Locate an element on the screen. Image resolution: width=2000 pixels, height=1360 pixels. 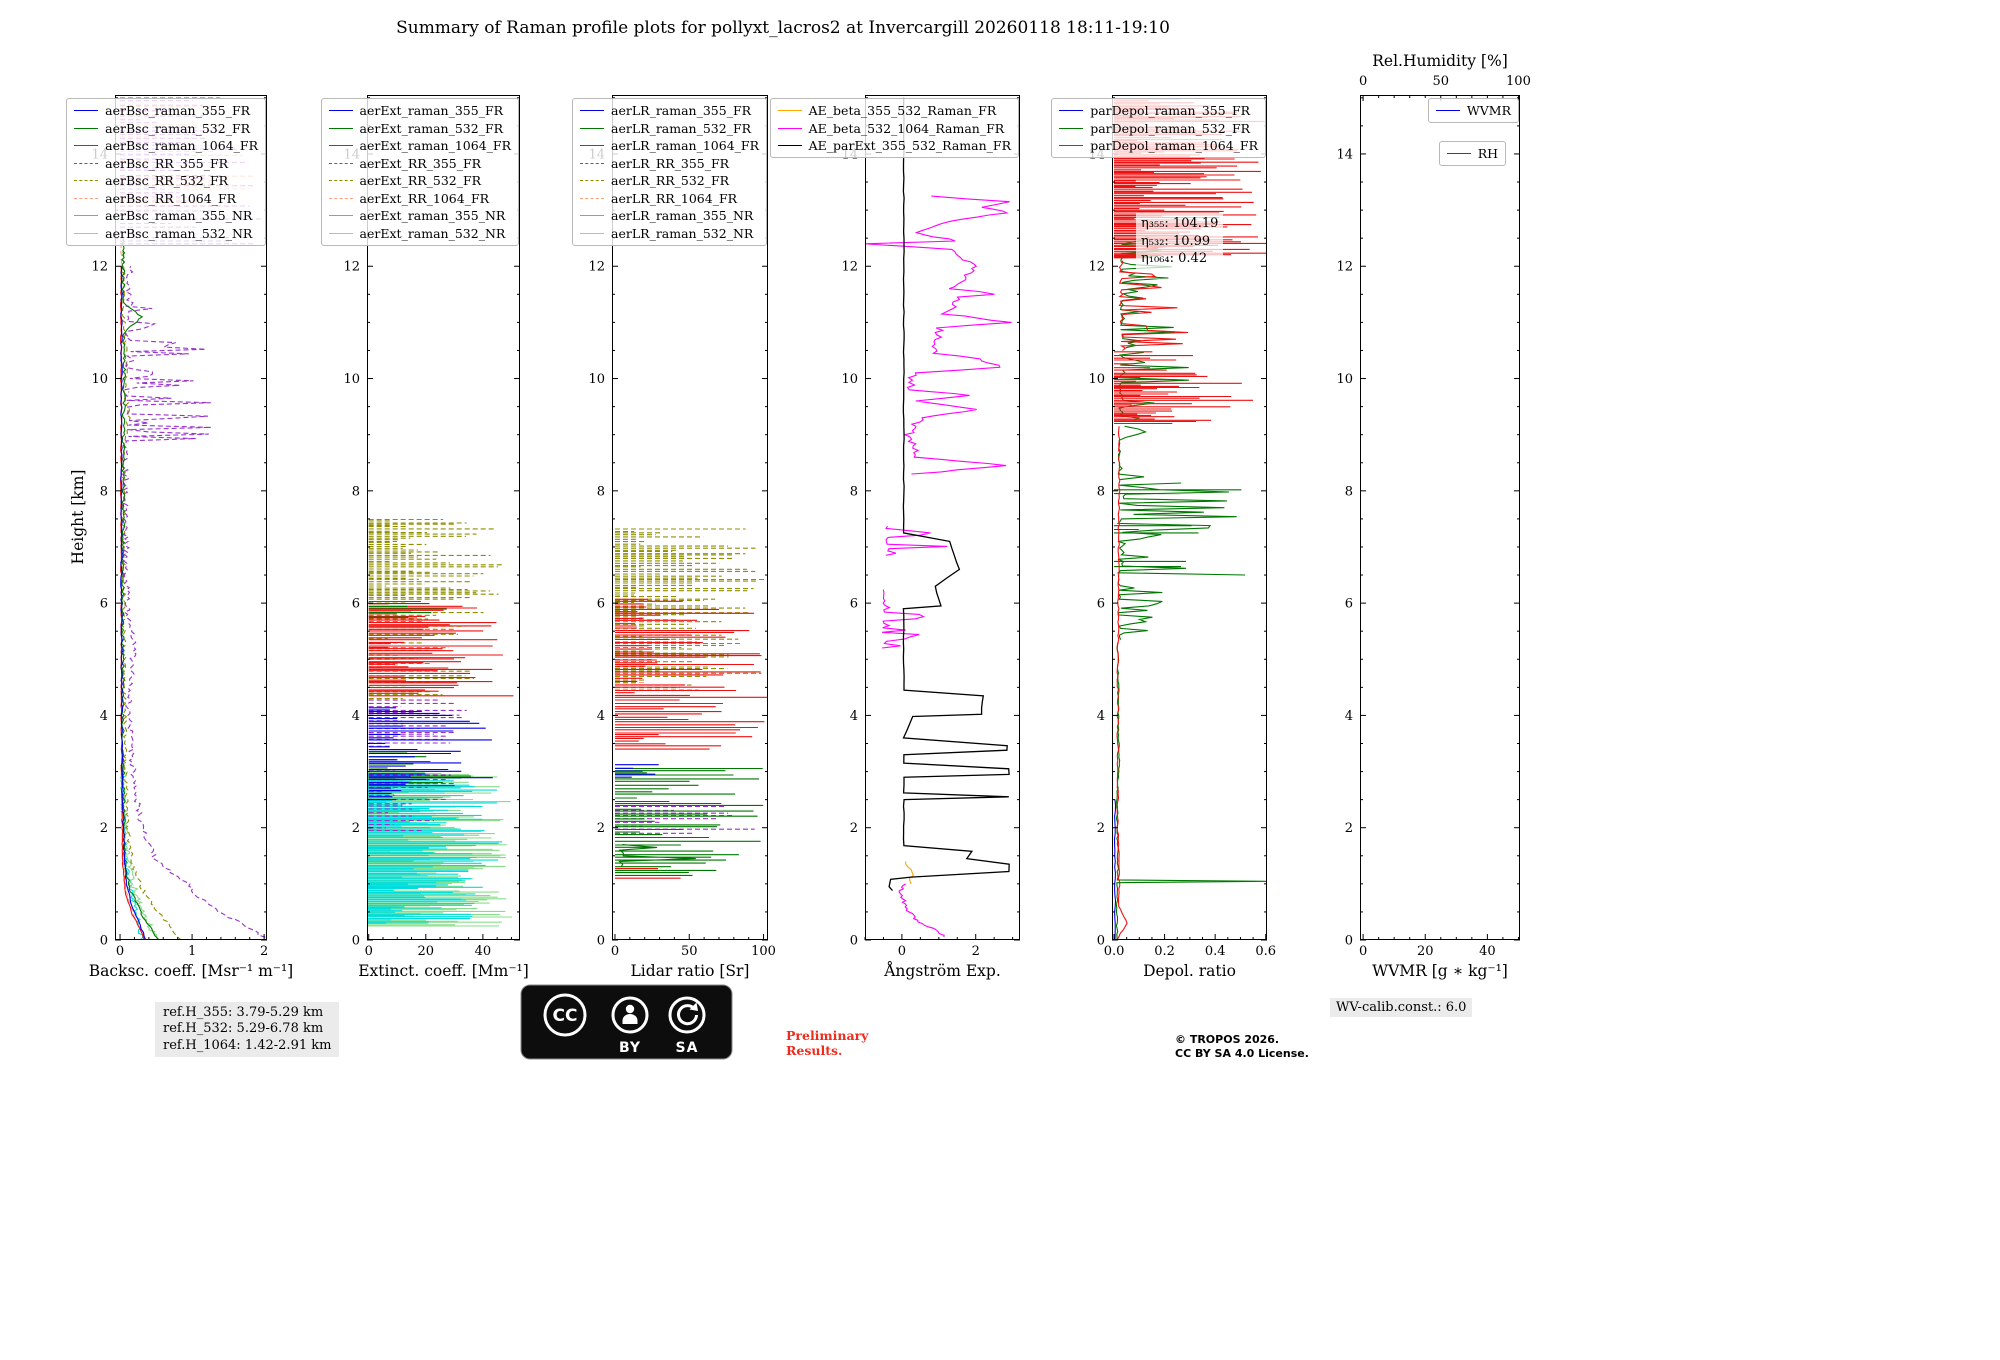
legend-item: aerExt_raman_532_FR is located at coordinates (419, 128).